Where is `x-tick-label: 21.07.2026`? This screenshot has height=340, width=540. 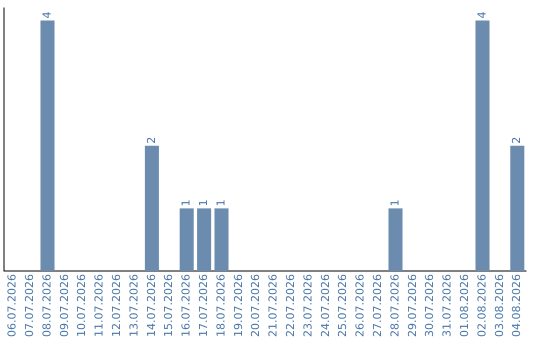
x-tick-label: 21.07.2026 is located at coordinates (273, 306).